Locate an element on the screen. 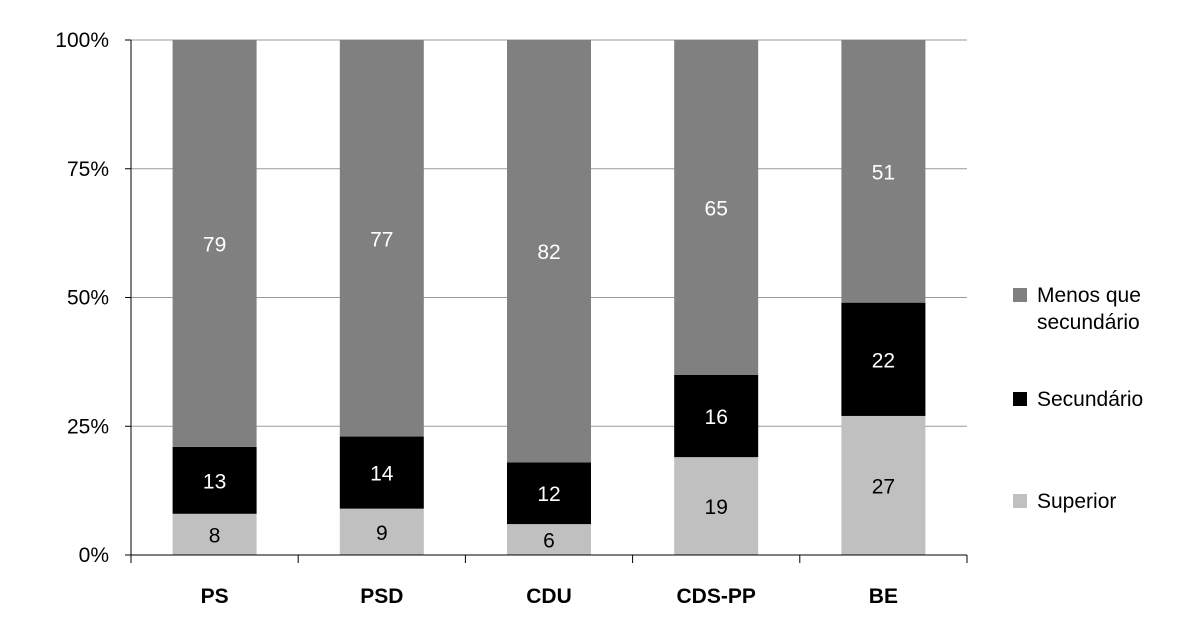 This screenshot has height=640, width=1185. data-label: 79 is located at coordinates (214, 244).